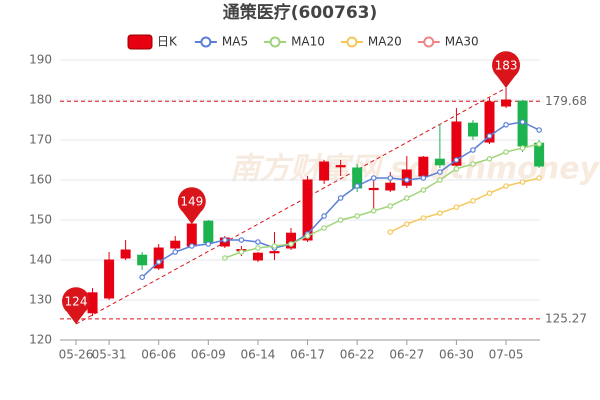 This screenshot has width=600, height=400. Describe the element at coordinates (357, 355) in the screenshot. I see `x-tick-label: 06-22` at that location.